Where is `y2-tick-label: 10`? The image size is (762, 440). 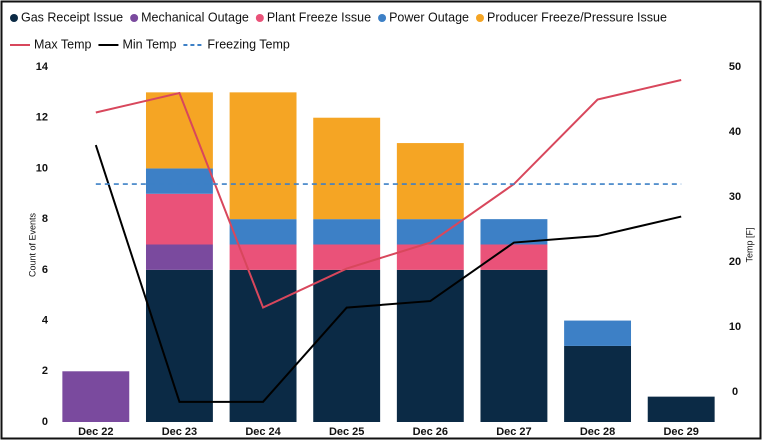 y2-tick-label: 10 is located at coordinates (735, 327).